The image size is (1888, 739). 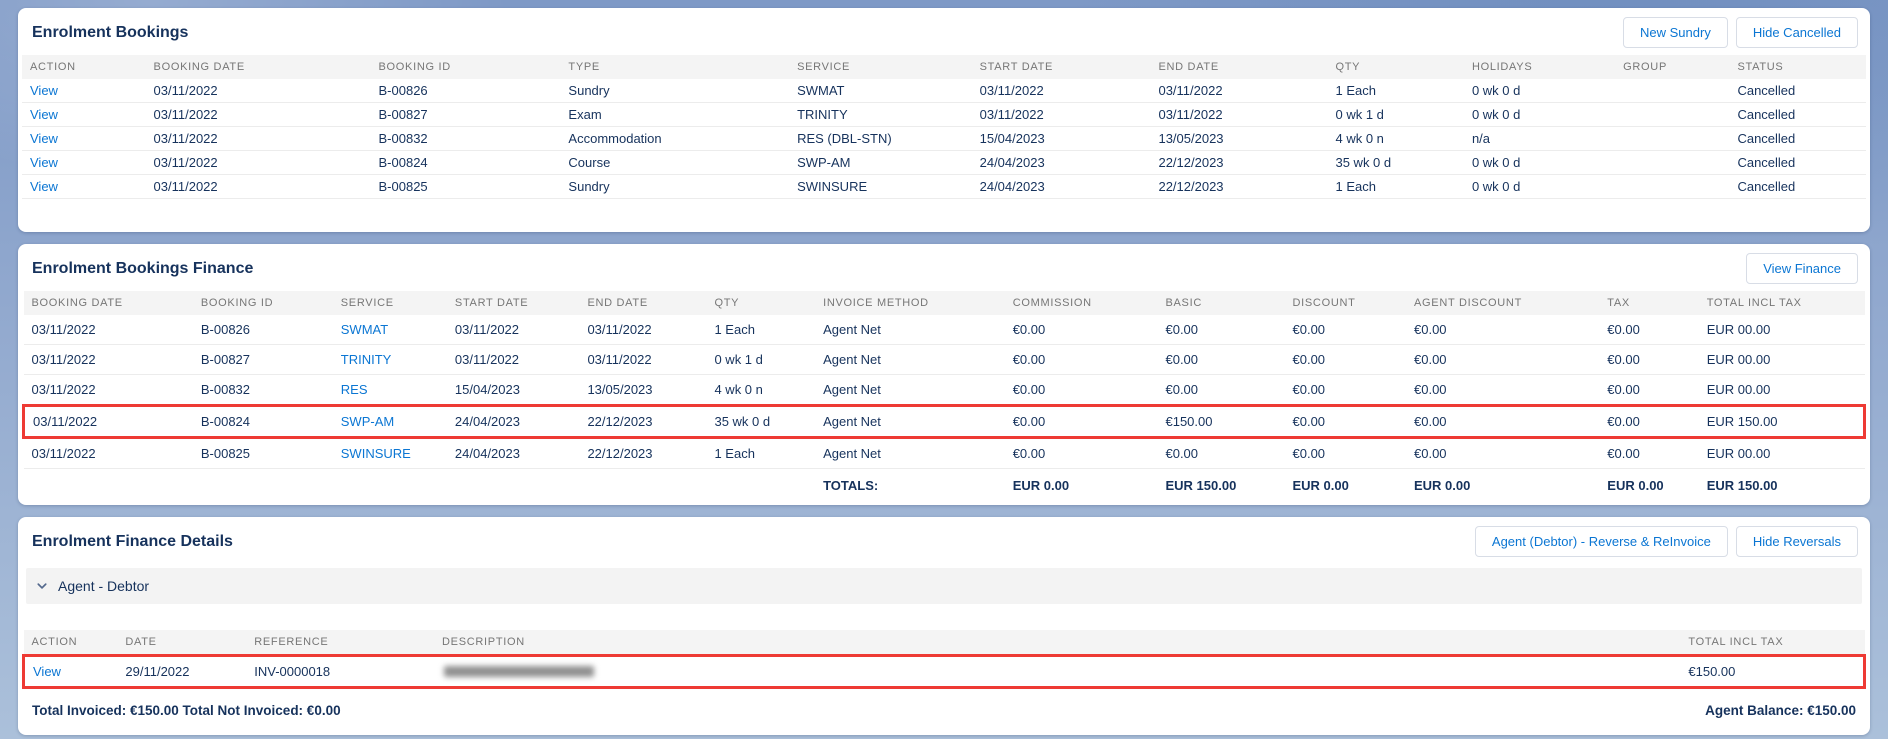 What do you see at coordinates (1601, 541) in the screenshot?
I see `reverse-reinvoice-button: Agent (Debtor) - Reverse & ReInvoice` at bounding box center [1601, 541].